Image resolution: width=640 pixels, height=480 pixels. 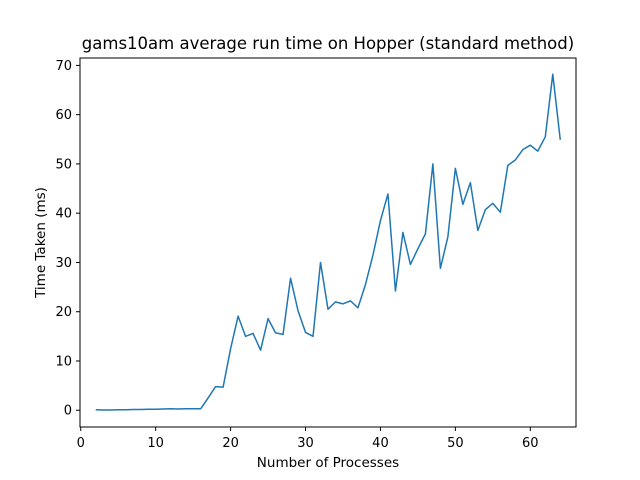 I want to click on x-tick-label: 40, so click(x=380, y=443).